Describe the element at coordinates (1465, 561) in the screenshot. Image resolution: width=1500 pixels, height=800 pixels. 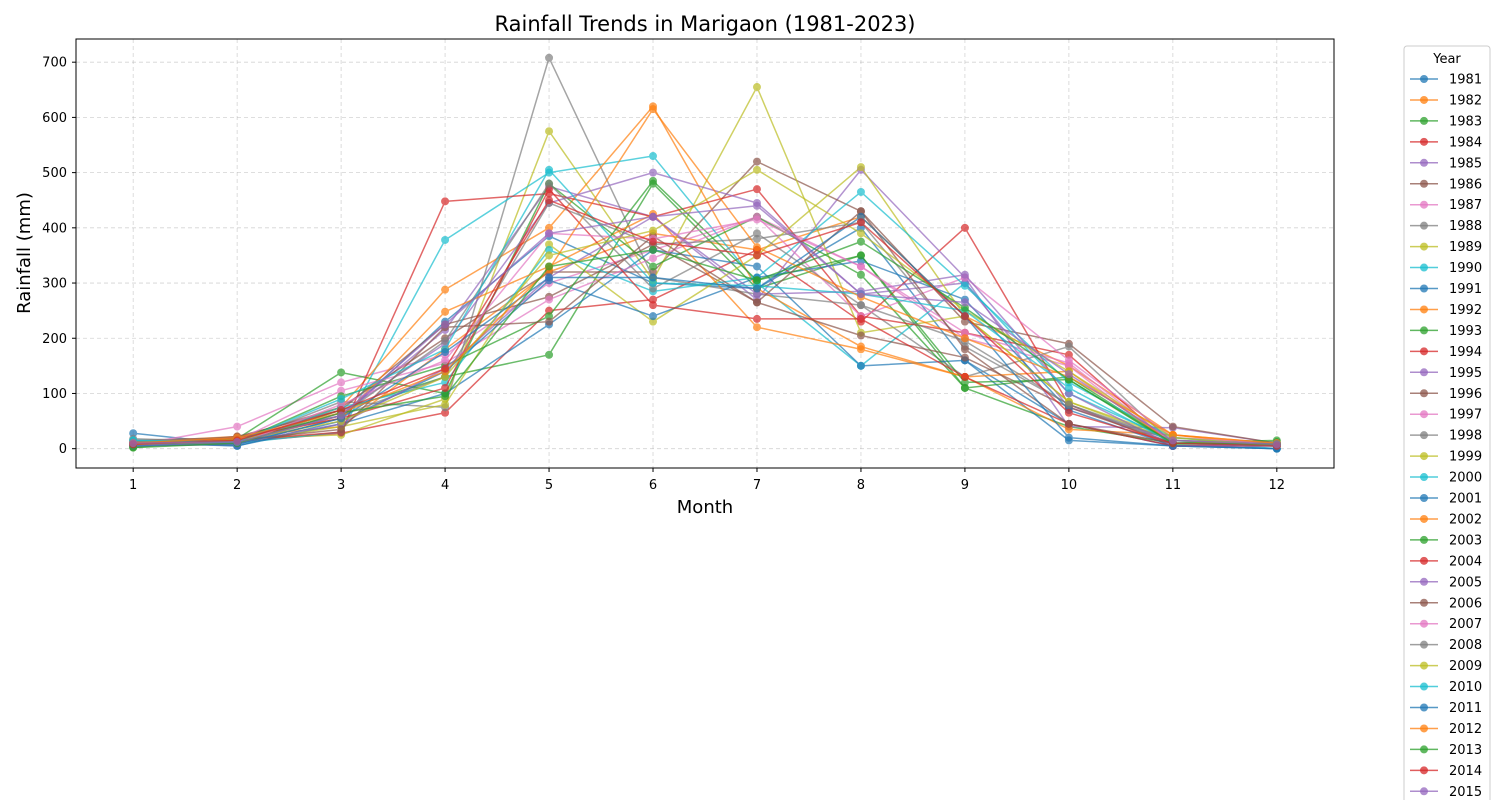
I see `legend-label: 2004` at that location.